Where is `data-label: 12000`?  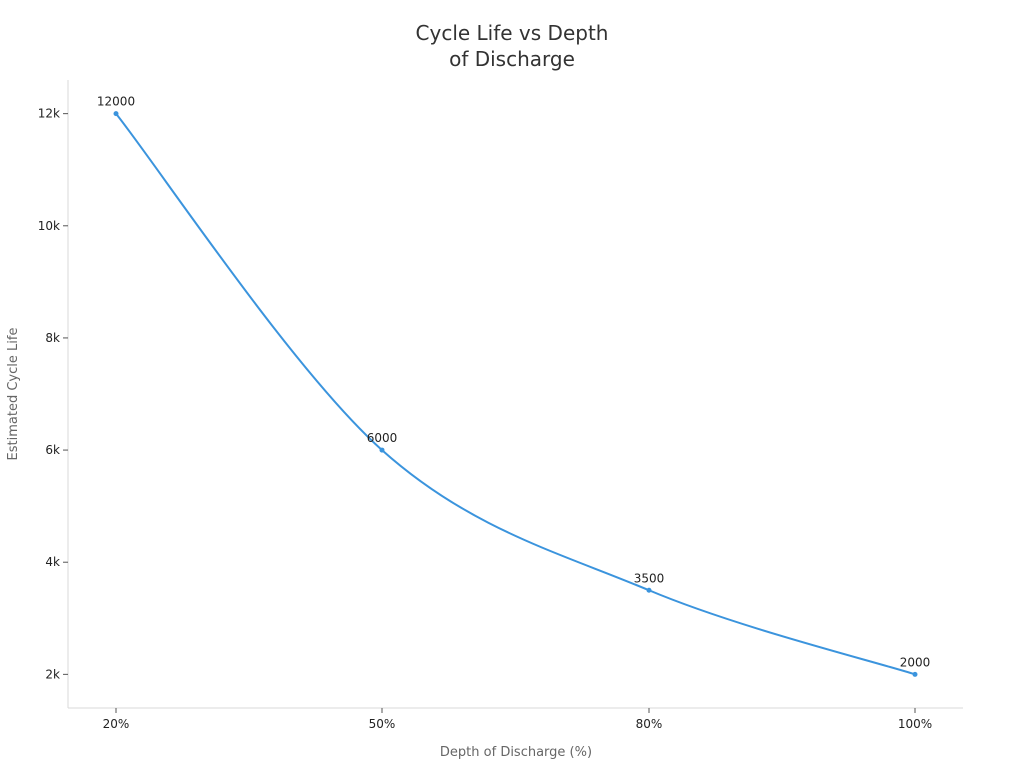 data-label: 12000 is located at coordinates (116, 102).